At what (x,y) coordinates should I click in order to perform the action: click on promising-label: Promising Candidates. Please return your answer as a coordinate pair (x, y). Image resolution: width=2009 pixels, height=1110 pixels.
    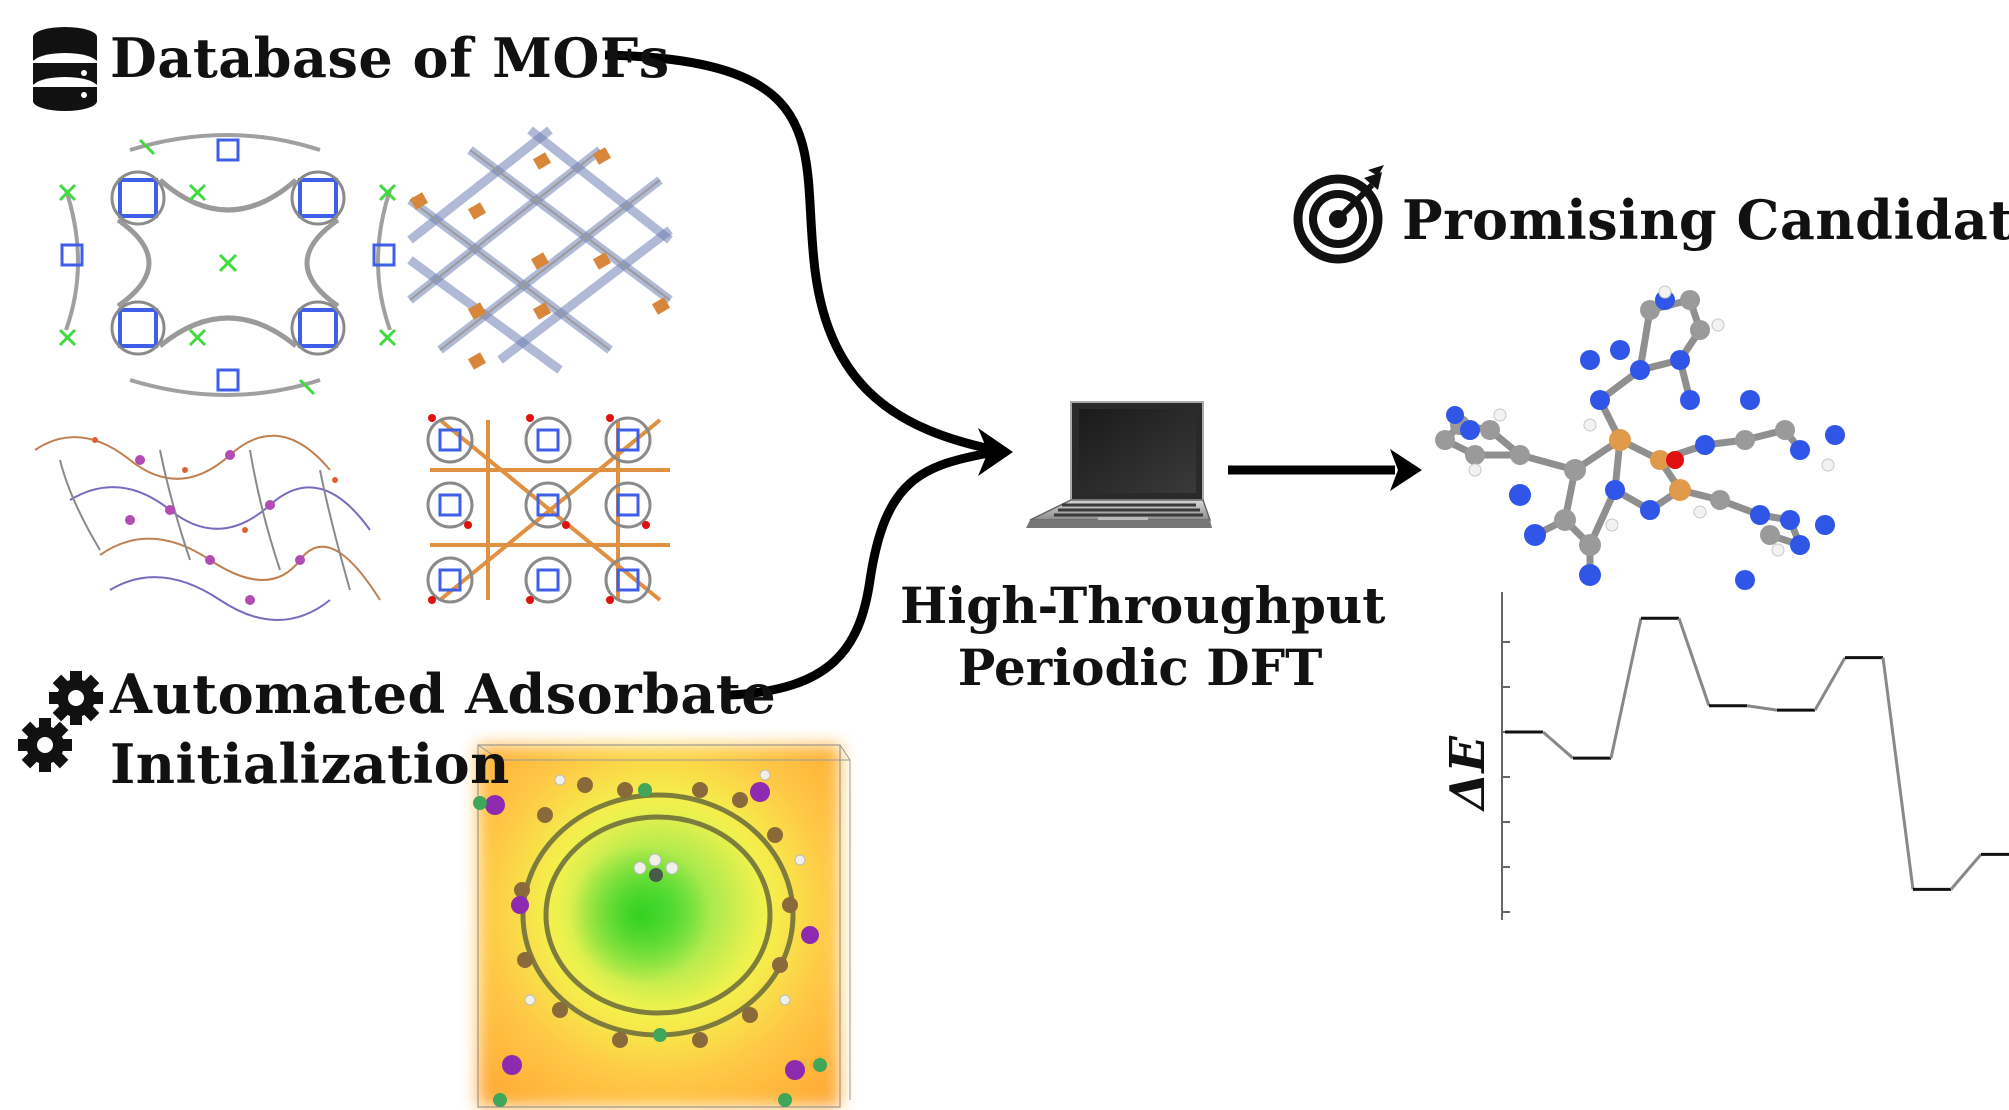
    Looking at the image, I should click on (1705, 220).